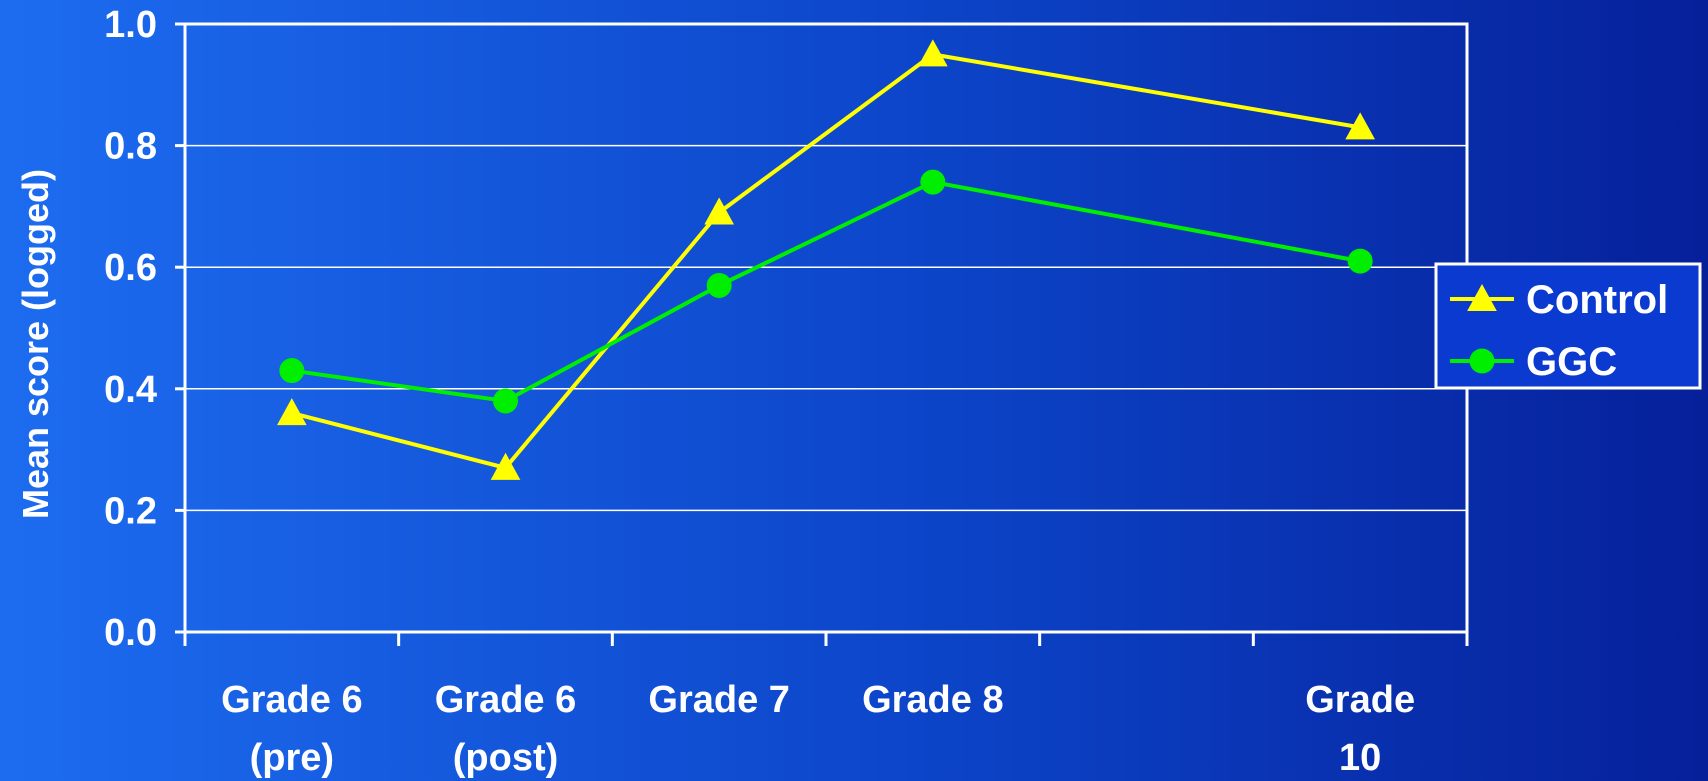 This screenshot has height=781, width=1708. Describe the element at coordinates (130, 147) in the screenshot. I see `y-tick-label: 0.8` at that location.